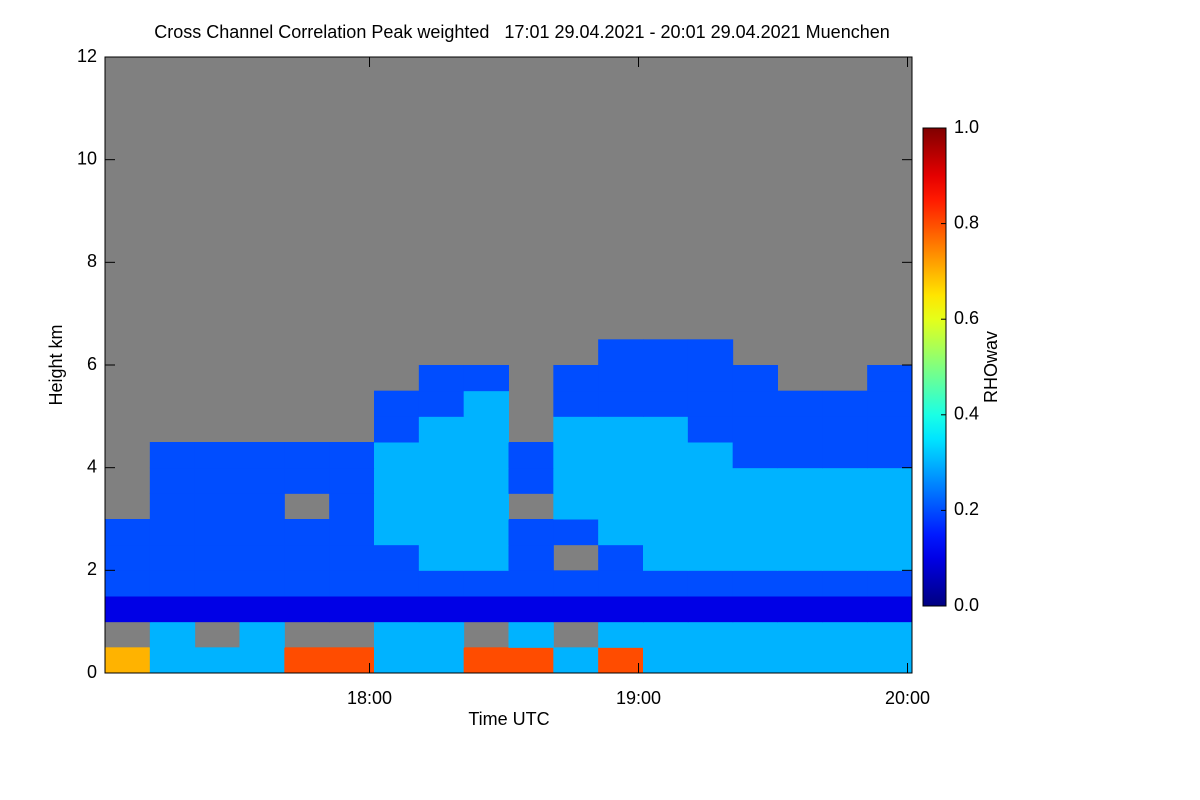 The width and height of the screenshot is (1200, 800). Describe the element at coordinates (907, 698) in the screenshot. I see `x-tick-label: 20:00` at that location.